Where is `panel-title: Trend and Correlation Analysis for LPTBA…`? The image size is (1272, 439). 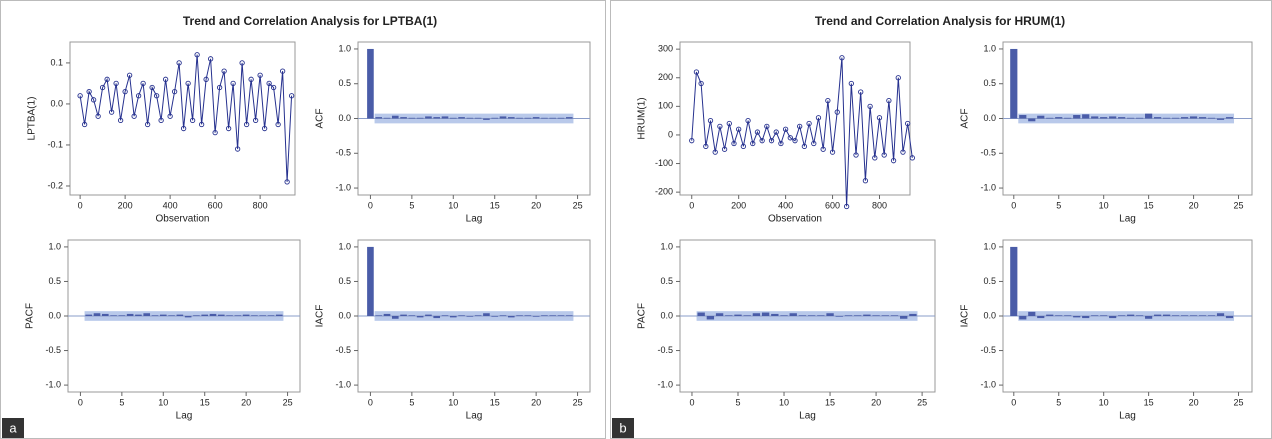 panel-title: Trend and Correlation Analysis for LPTBA… is located at coordinates (310, 21).